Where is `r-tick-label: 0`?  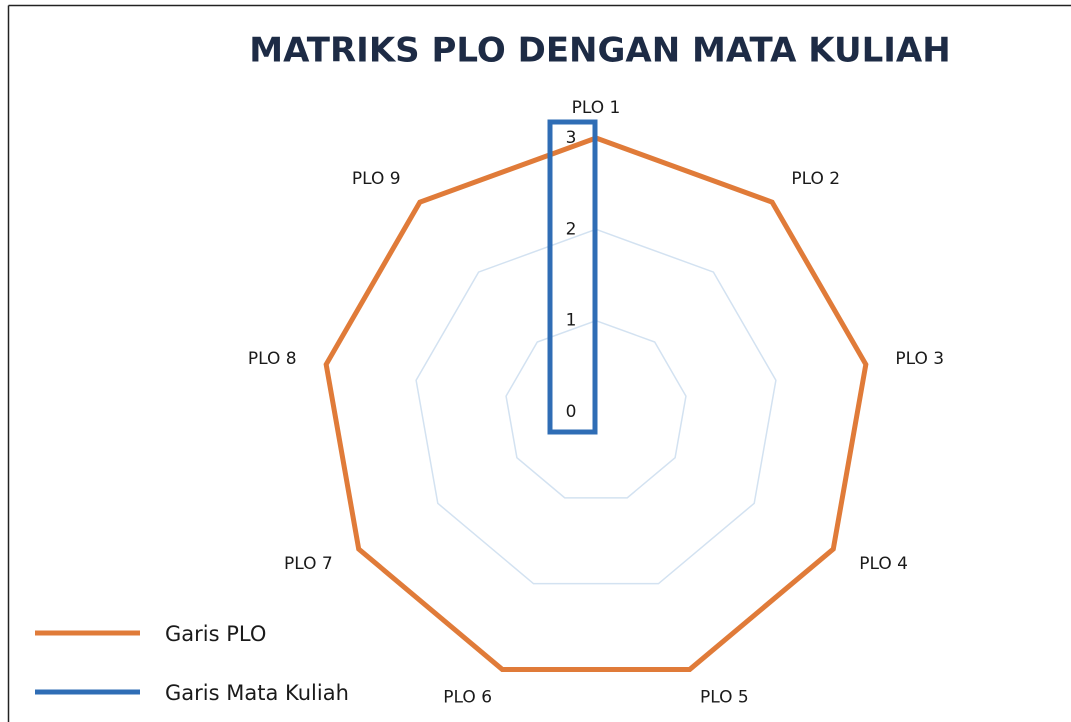 r-tick-label: 0 is located at coordinates (571, 412).